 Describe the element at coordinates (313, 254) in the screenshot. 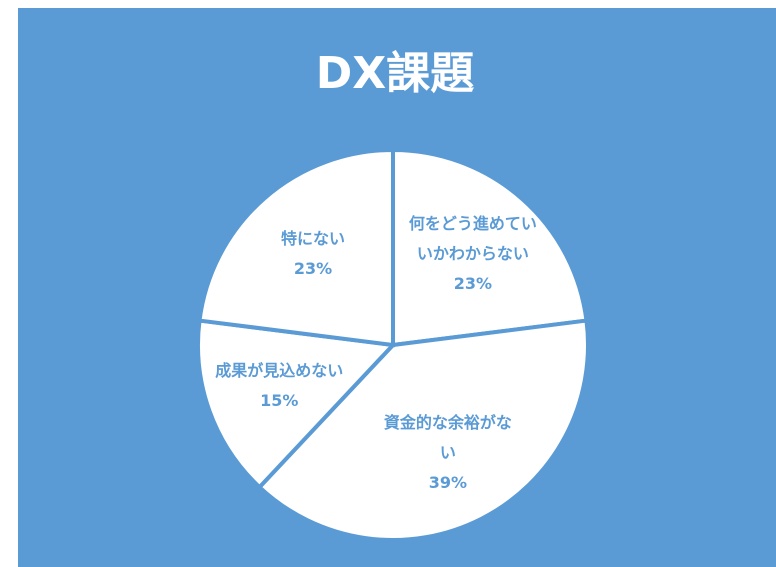

I see `slice-label: 特にない 23%` at that location.